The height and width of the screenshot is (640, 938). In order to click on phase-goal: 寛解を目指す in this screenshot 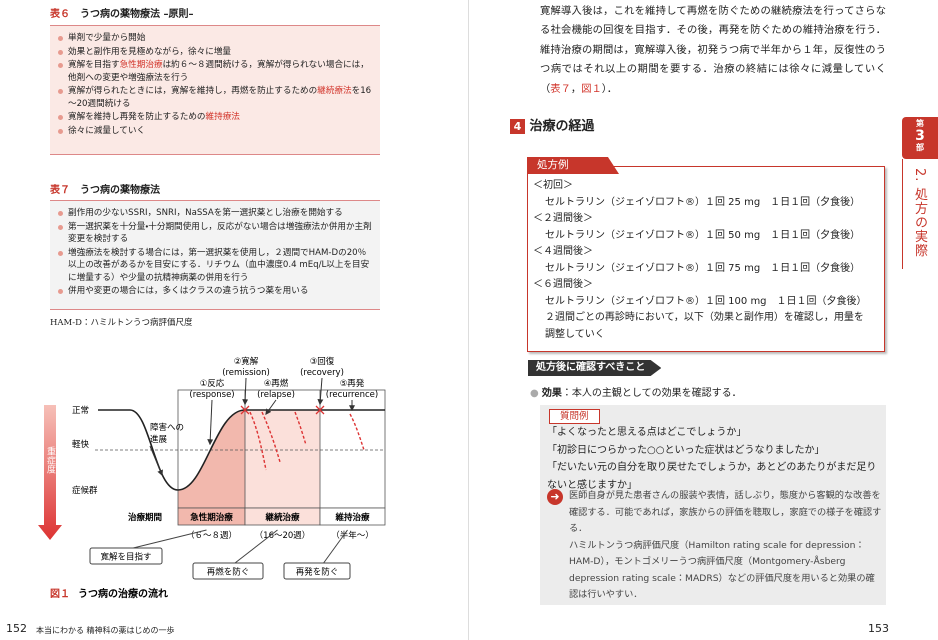, I will do `click(125, 557)`.